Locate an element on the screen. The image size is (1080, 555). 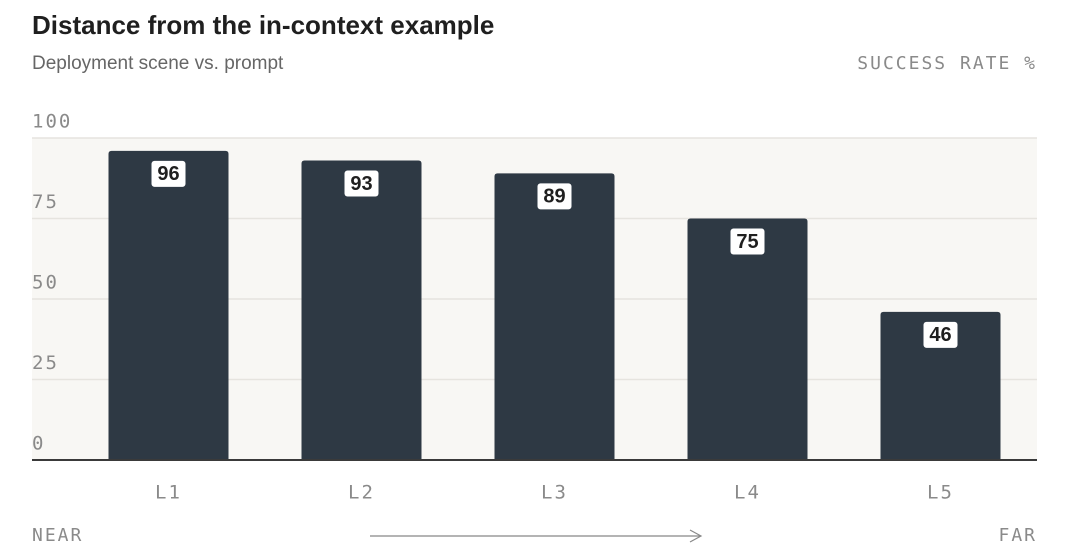
value-label: 89 is located at coordinates (554, 197).